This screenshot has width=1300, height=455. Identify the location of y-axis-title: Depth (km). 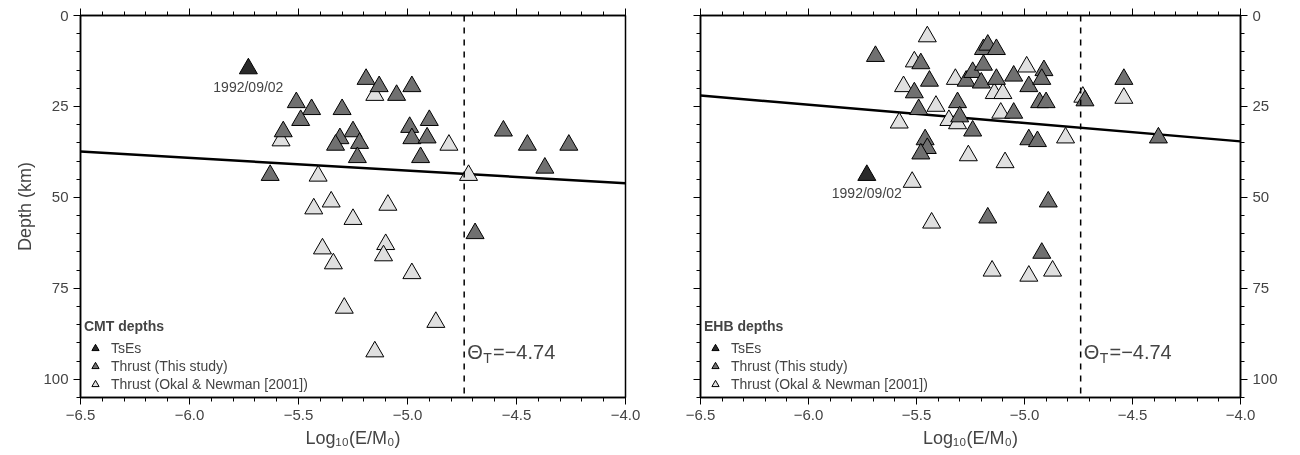
(25, 206).